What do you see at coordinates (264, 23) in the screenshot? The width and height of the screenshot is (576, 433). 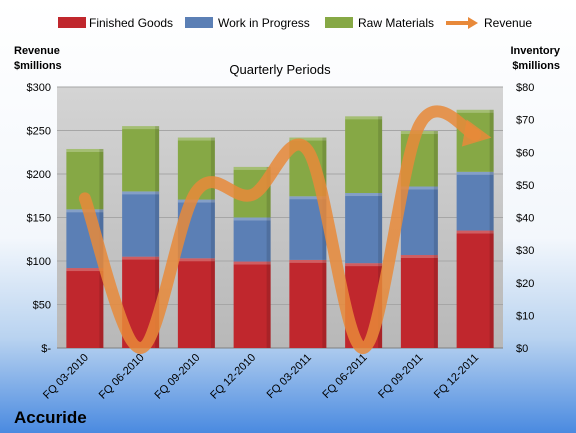 I see `legend-label-work-in-progress: Work in Progress` at bounding box center [264, 23].